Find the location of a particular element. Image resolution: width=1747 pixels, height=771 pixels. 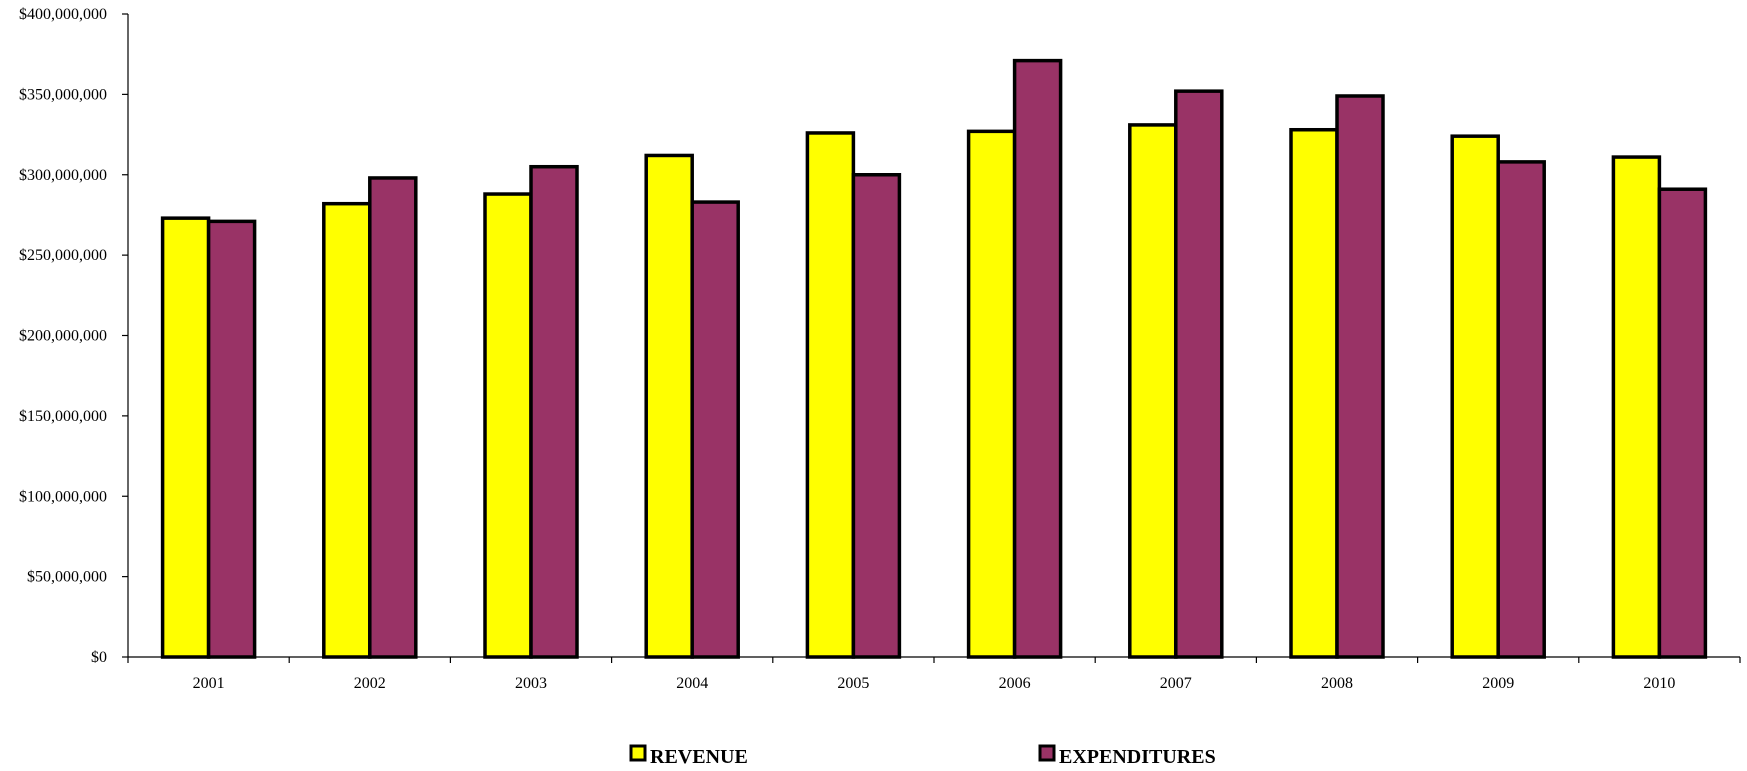

expenditures-bar-2004 is located at coordinates (715, 429).